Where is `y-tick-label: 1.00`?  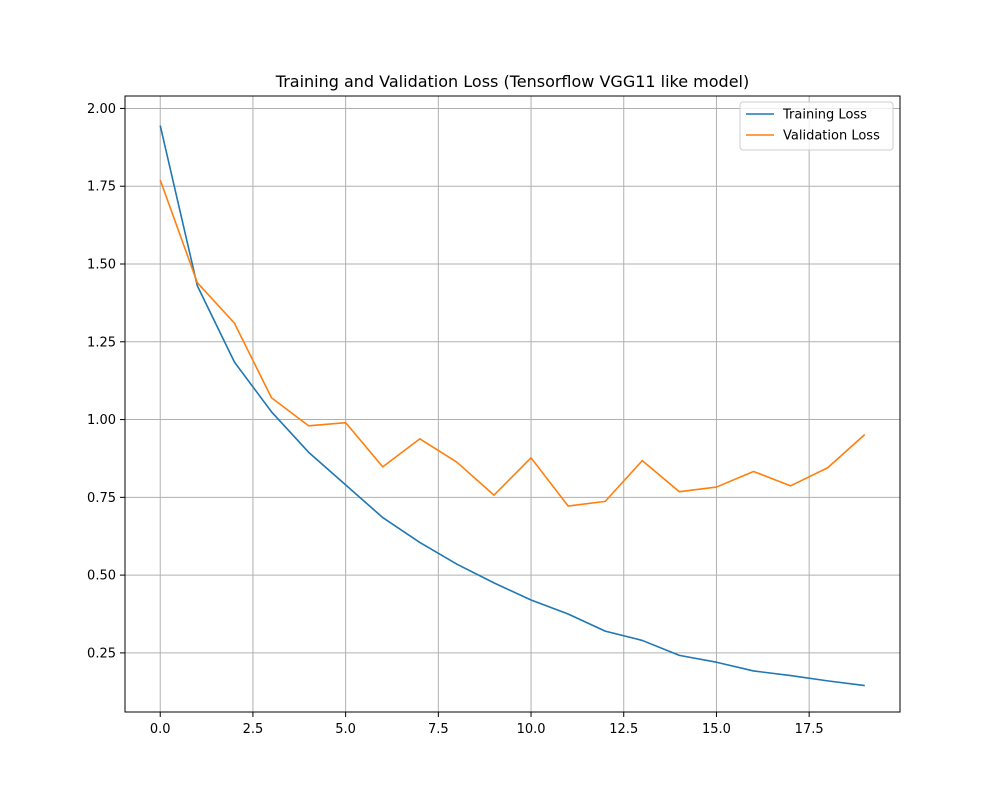 y-tick-label: 1.00 is located at coordinates (101, 420).